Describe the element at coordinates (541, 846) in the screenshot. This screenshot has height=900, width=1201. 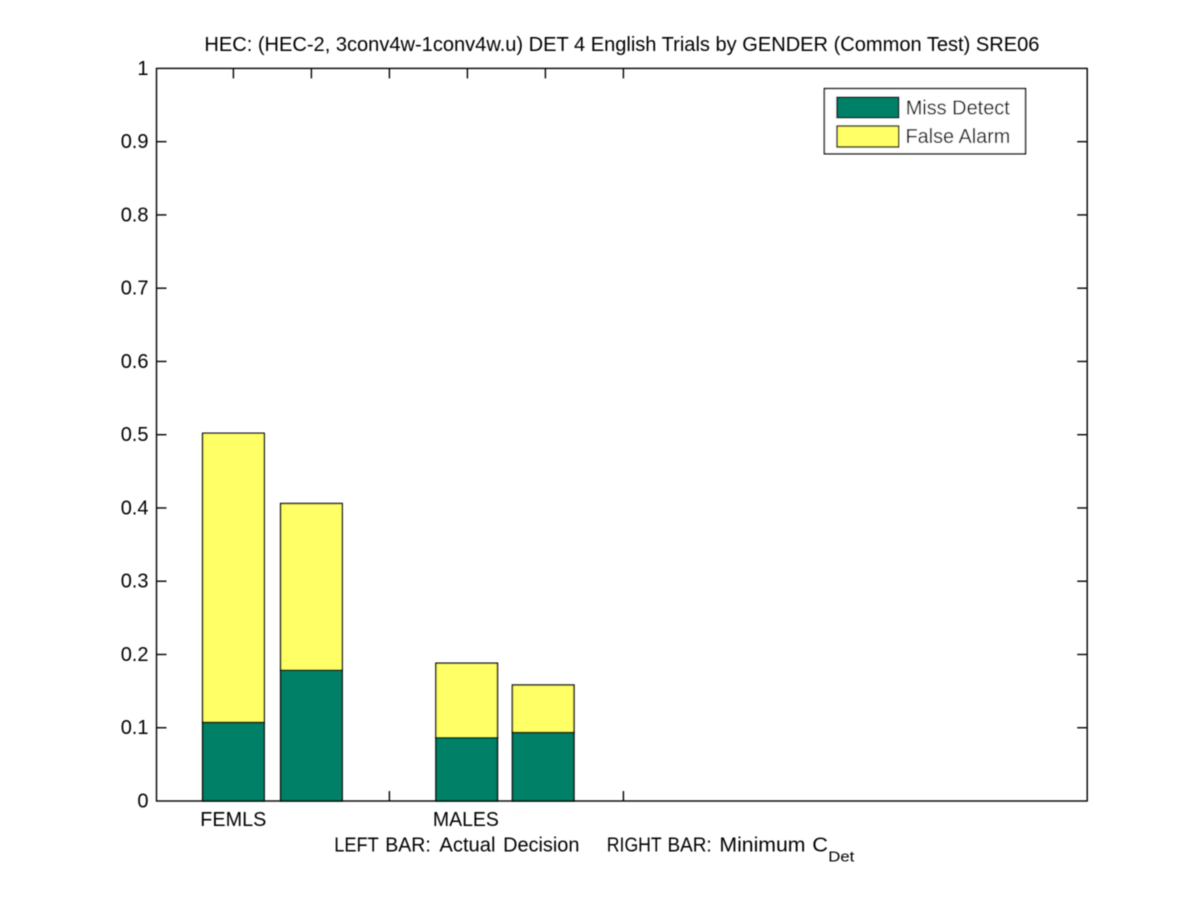
I see `svg-text: Decision` at that location.